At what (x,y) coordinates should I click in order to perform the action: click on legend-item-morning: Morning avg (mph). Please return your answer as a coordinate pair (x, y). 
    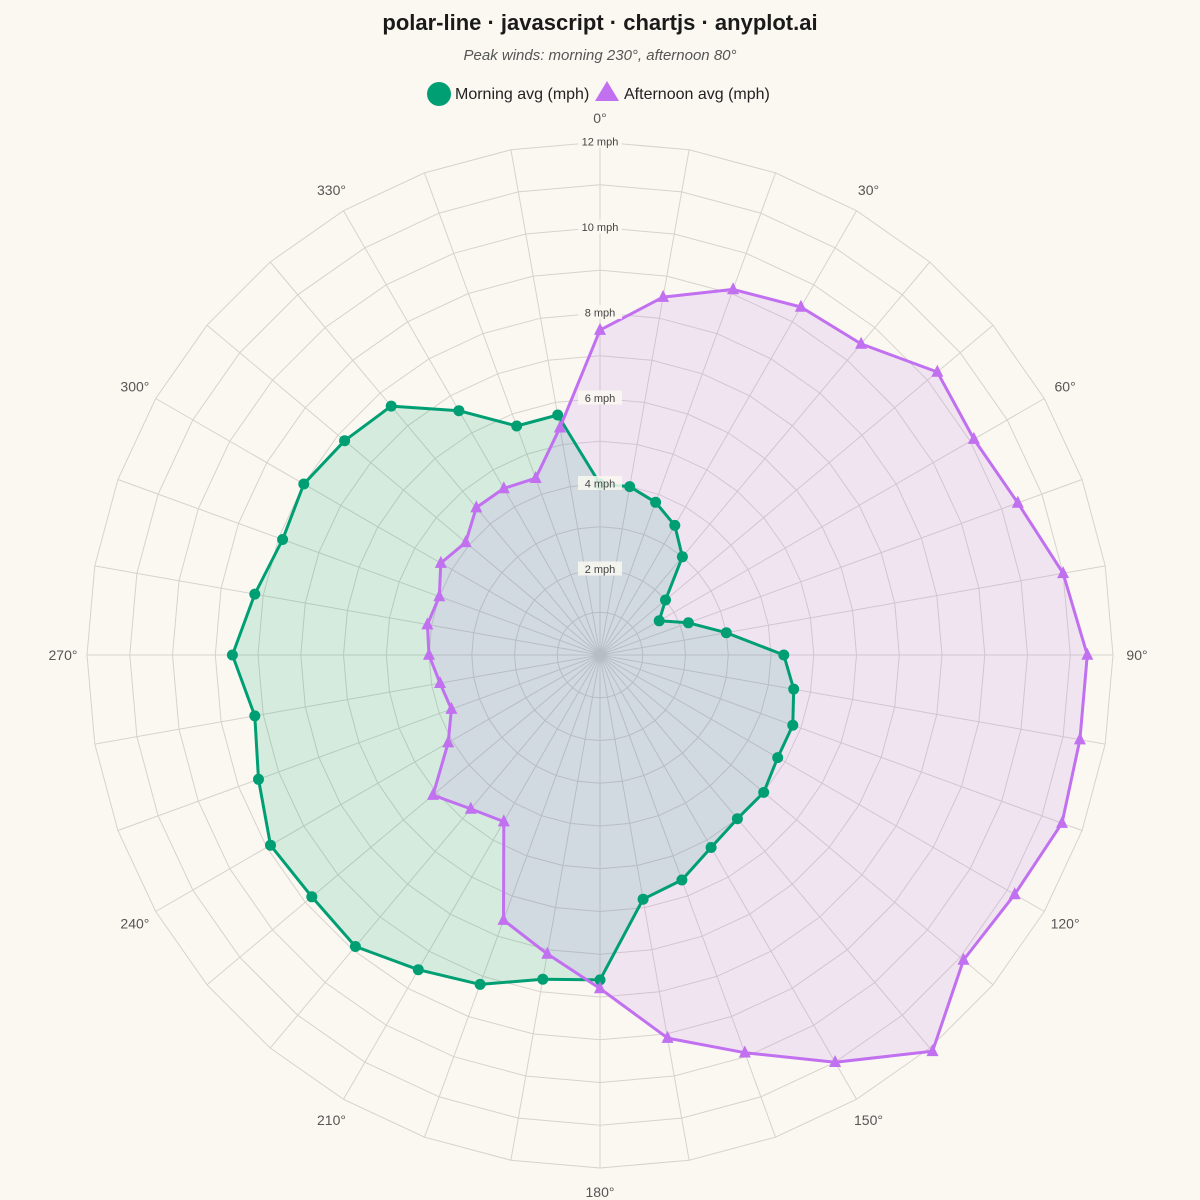
    Looking at the image, I should click on (508, 94).